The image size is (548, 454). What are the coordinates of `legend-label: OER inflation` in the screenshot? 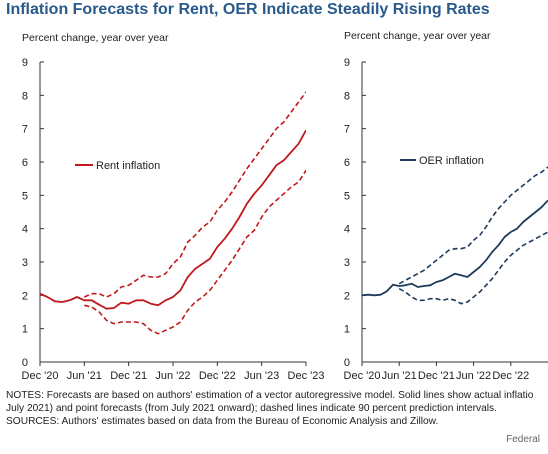 It's located at (451, 161).